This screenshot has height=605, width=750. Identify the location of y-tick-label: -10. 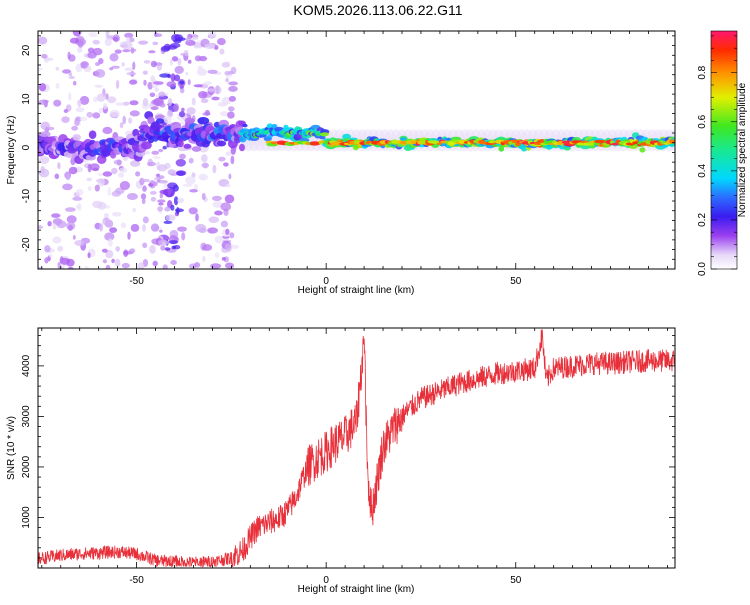
(26, 195).